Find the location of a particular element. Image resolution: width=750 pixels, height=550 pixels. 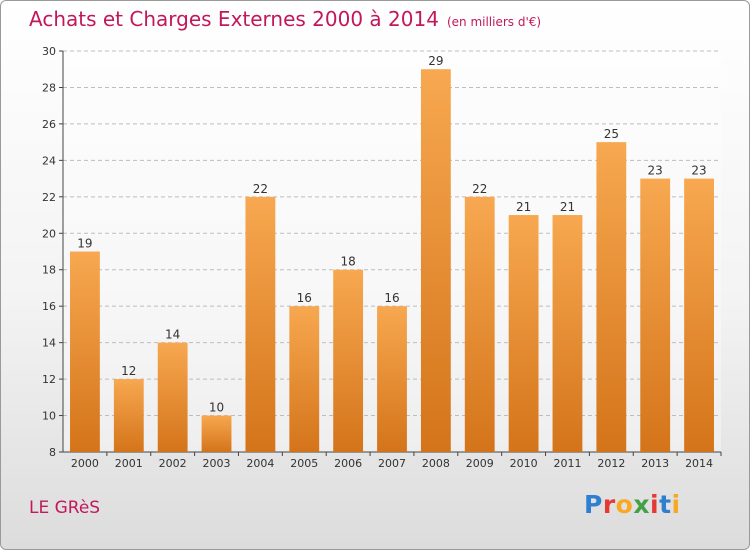

y-tick-label: 18 is located at coordinates (49, 270).